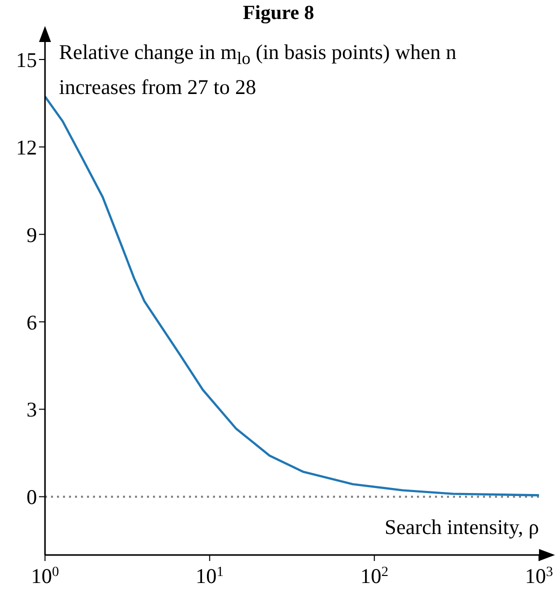 The width and height of the screenshot is (557, 595). I want to click on x-tick-label: 10$^{3}$, so click(539, 576).